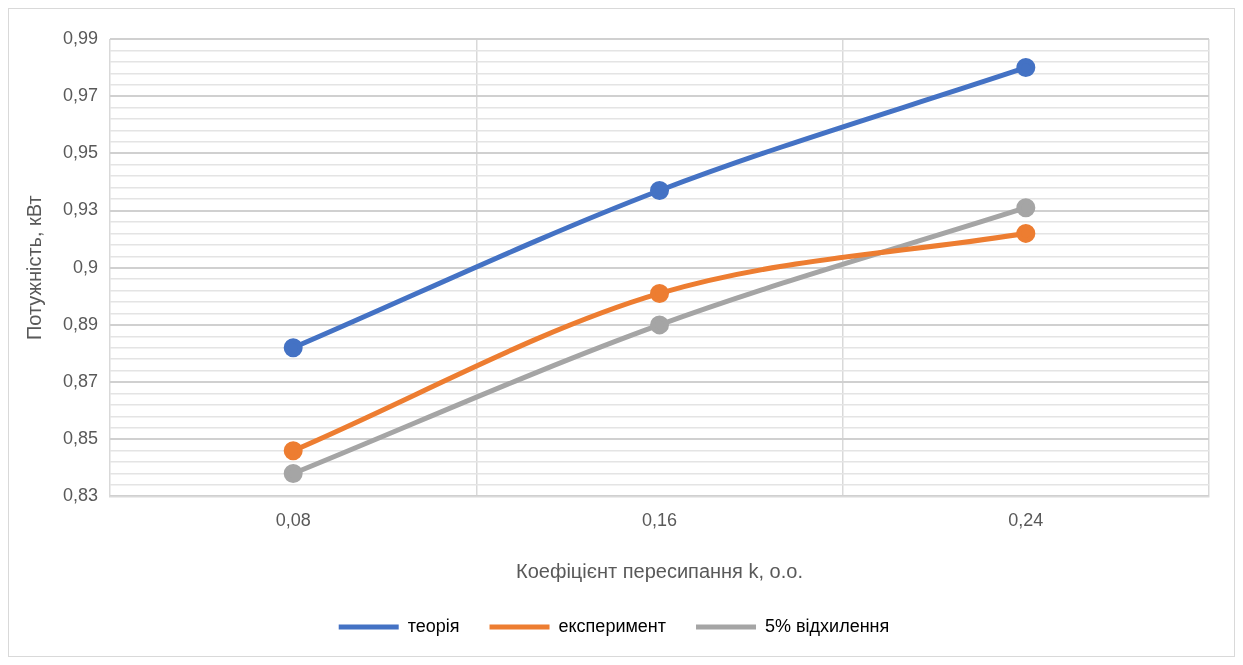 This screenshot has height=665, width=1243. Describe the element at coordinates (80, 381) in the screenshot. I see `y-tick-label: 0,87` at that location.